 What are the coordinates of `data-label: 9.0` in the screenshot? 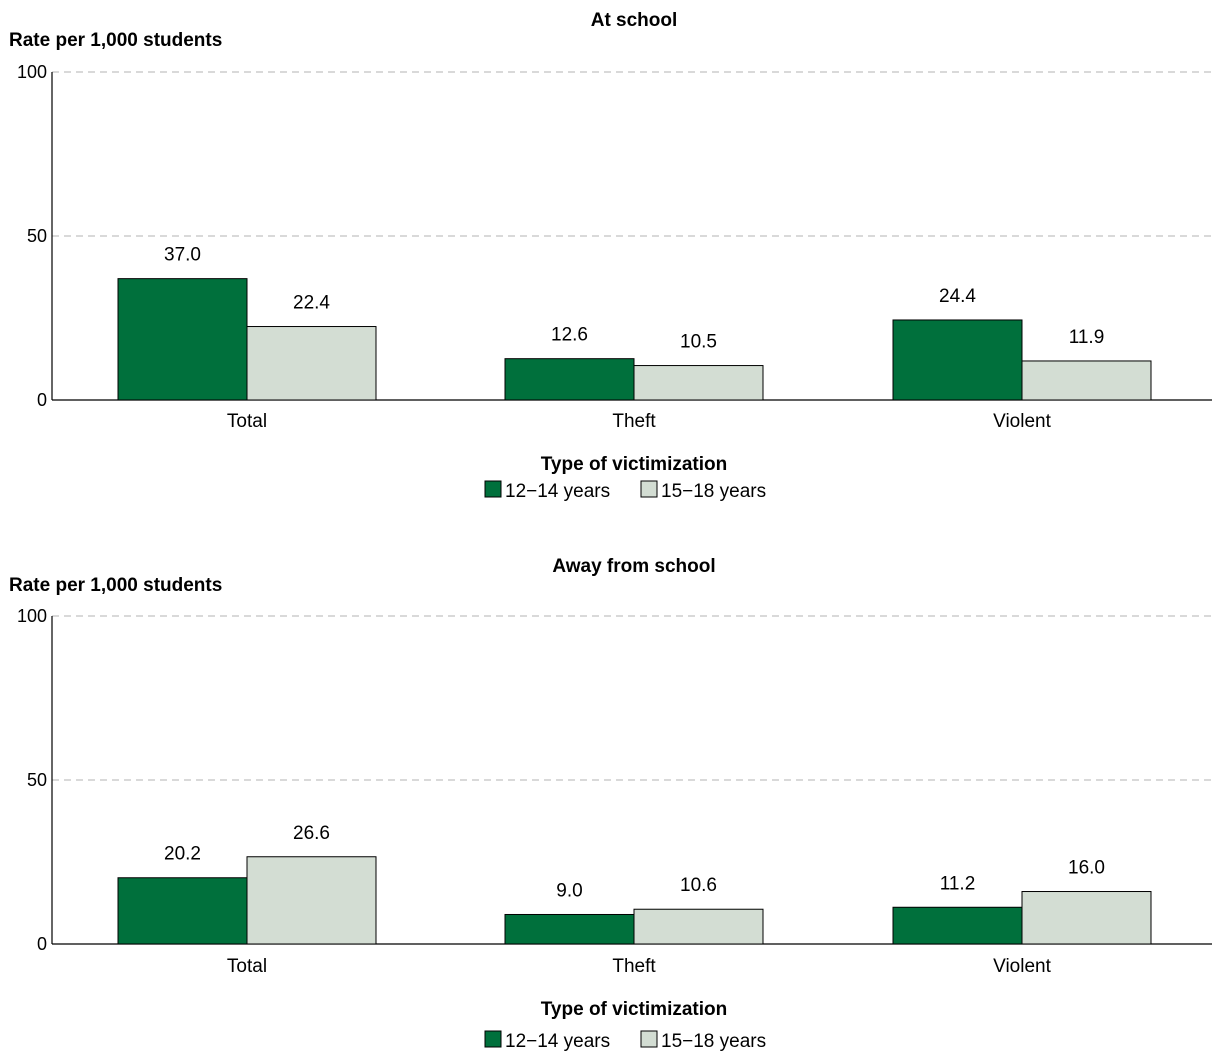 It's located at (569, 890).